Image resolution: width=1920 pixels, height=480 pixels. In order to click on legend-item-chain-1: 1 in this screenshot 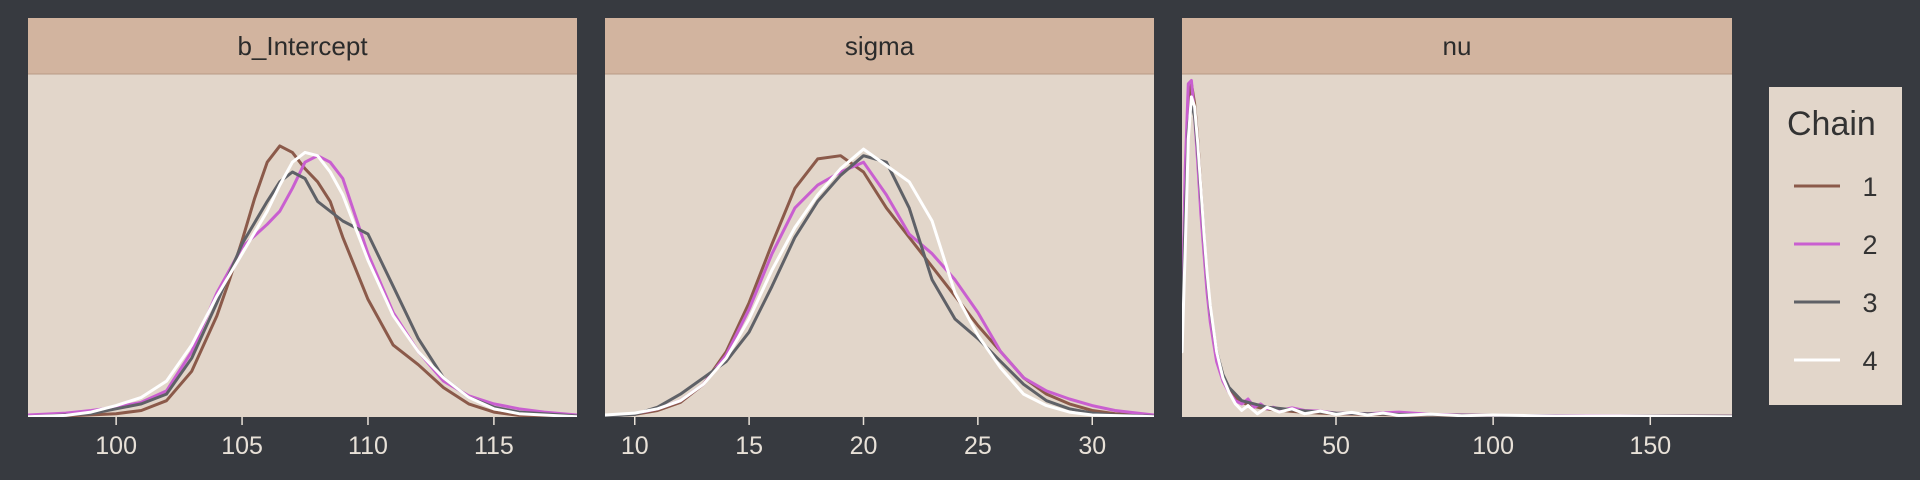, I will do `click(1836, 187)`.